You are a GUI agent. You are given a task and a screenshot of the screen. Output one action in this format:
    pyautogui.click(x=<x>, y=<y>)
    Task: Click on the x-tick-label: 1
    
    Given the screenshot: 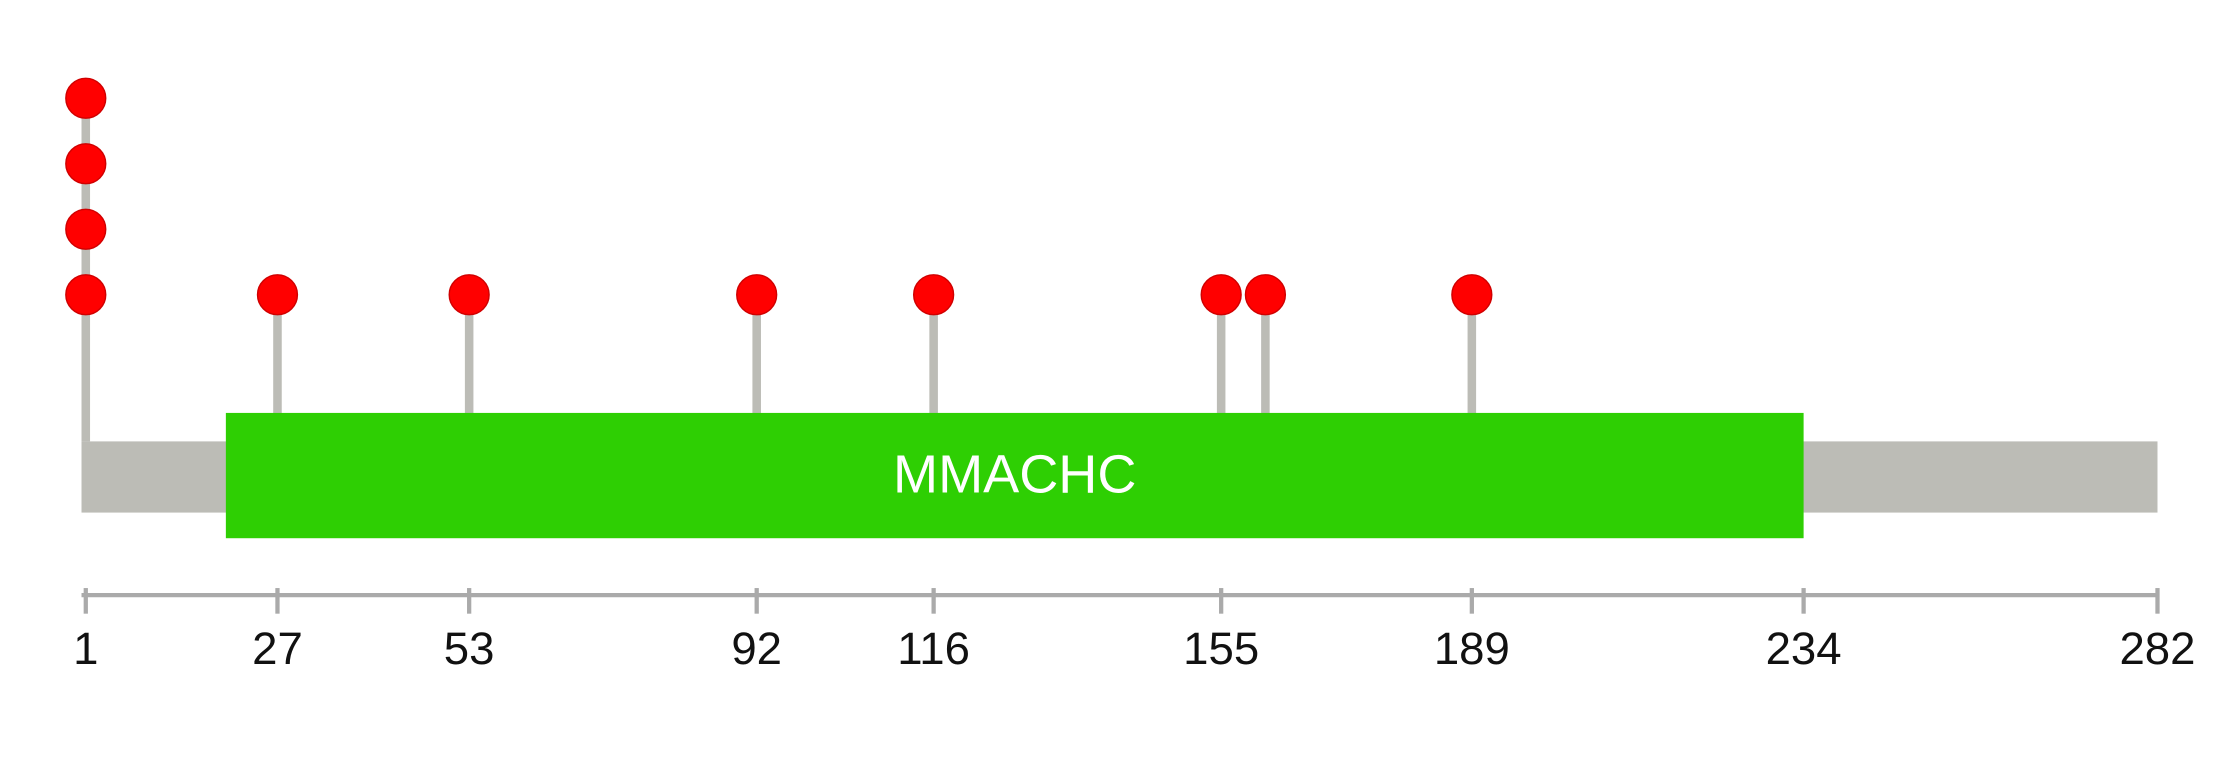 What is the action you would take?
    pyautogui.click(x=85, y=648)
    